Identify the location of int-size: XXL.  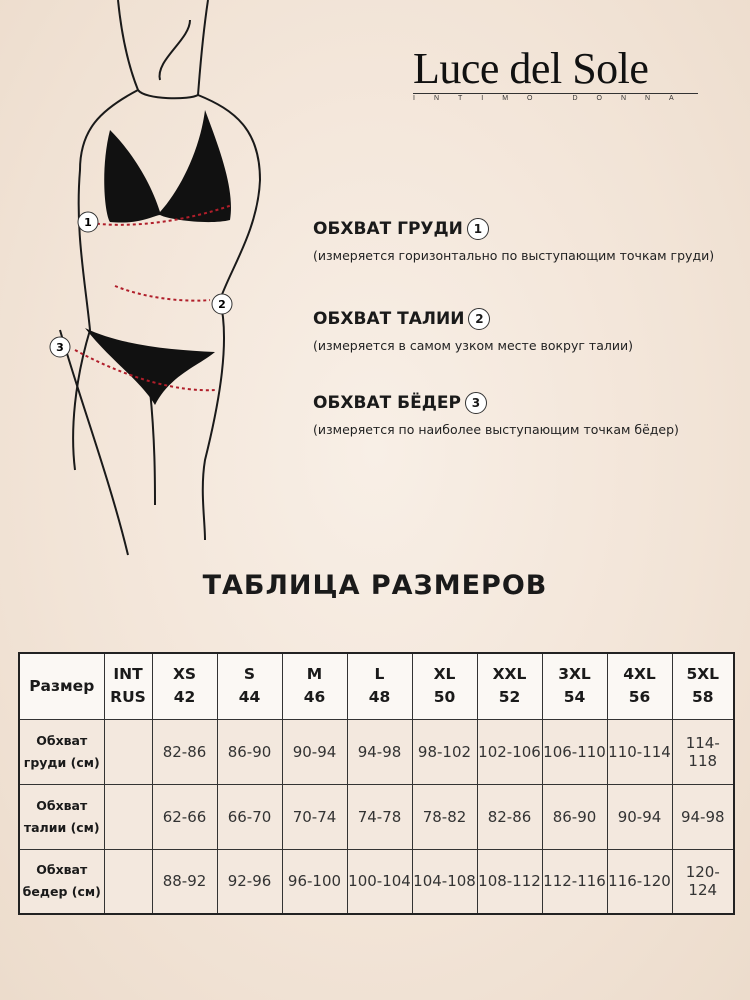
(509, 674).